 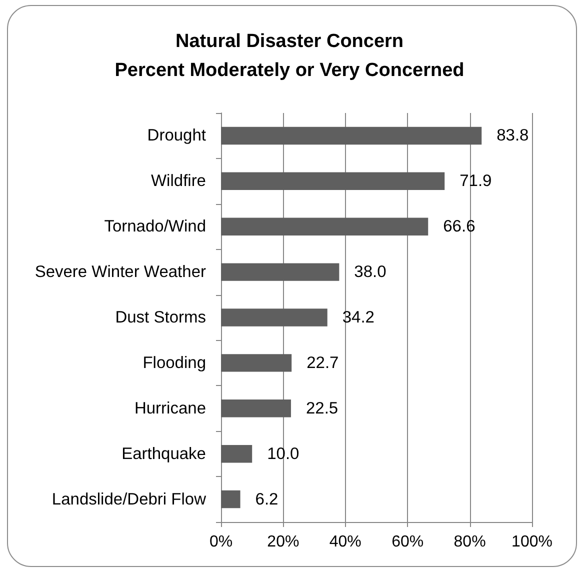 What do you see at coordinates (512, 135) in the screenshot?
I see `data-label: 83.8` at bounding box center [512, 135].